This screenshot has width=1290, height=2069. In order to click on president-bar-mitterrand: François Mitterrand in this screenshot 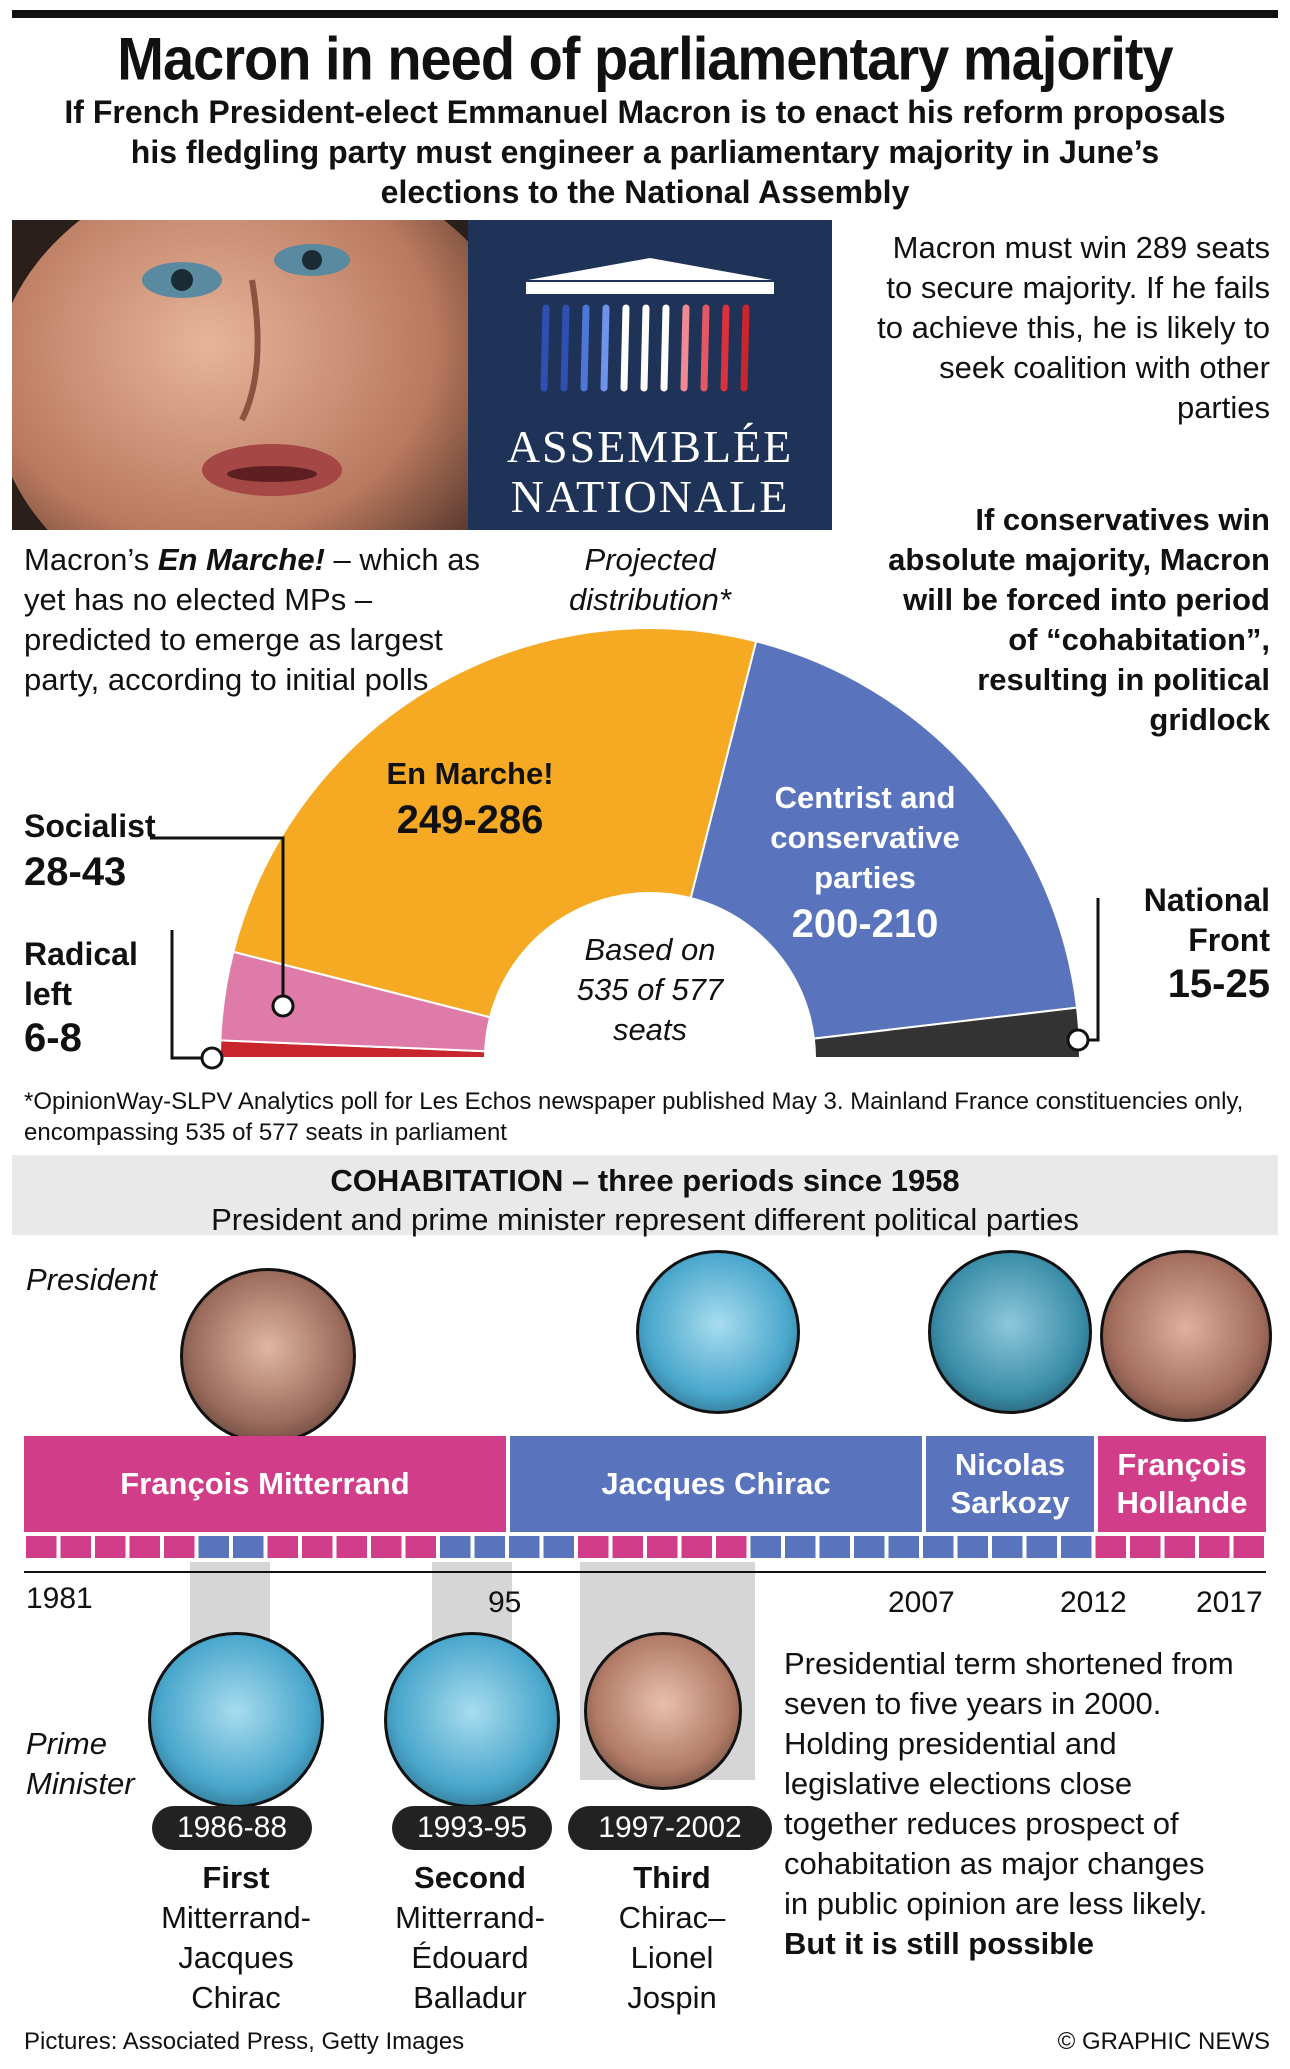, I will do `click(265, 1484)`.